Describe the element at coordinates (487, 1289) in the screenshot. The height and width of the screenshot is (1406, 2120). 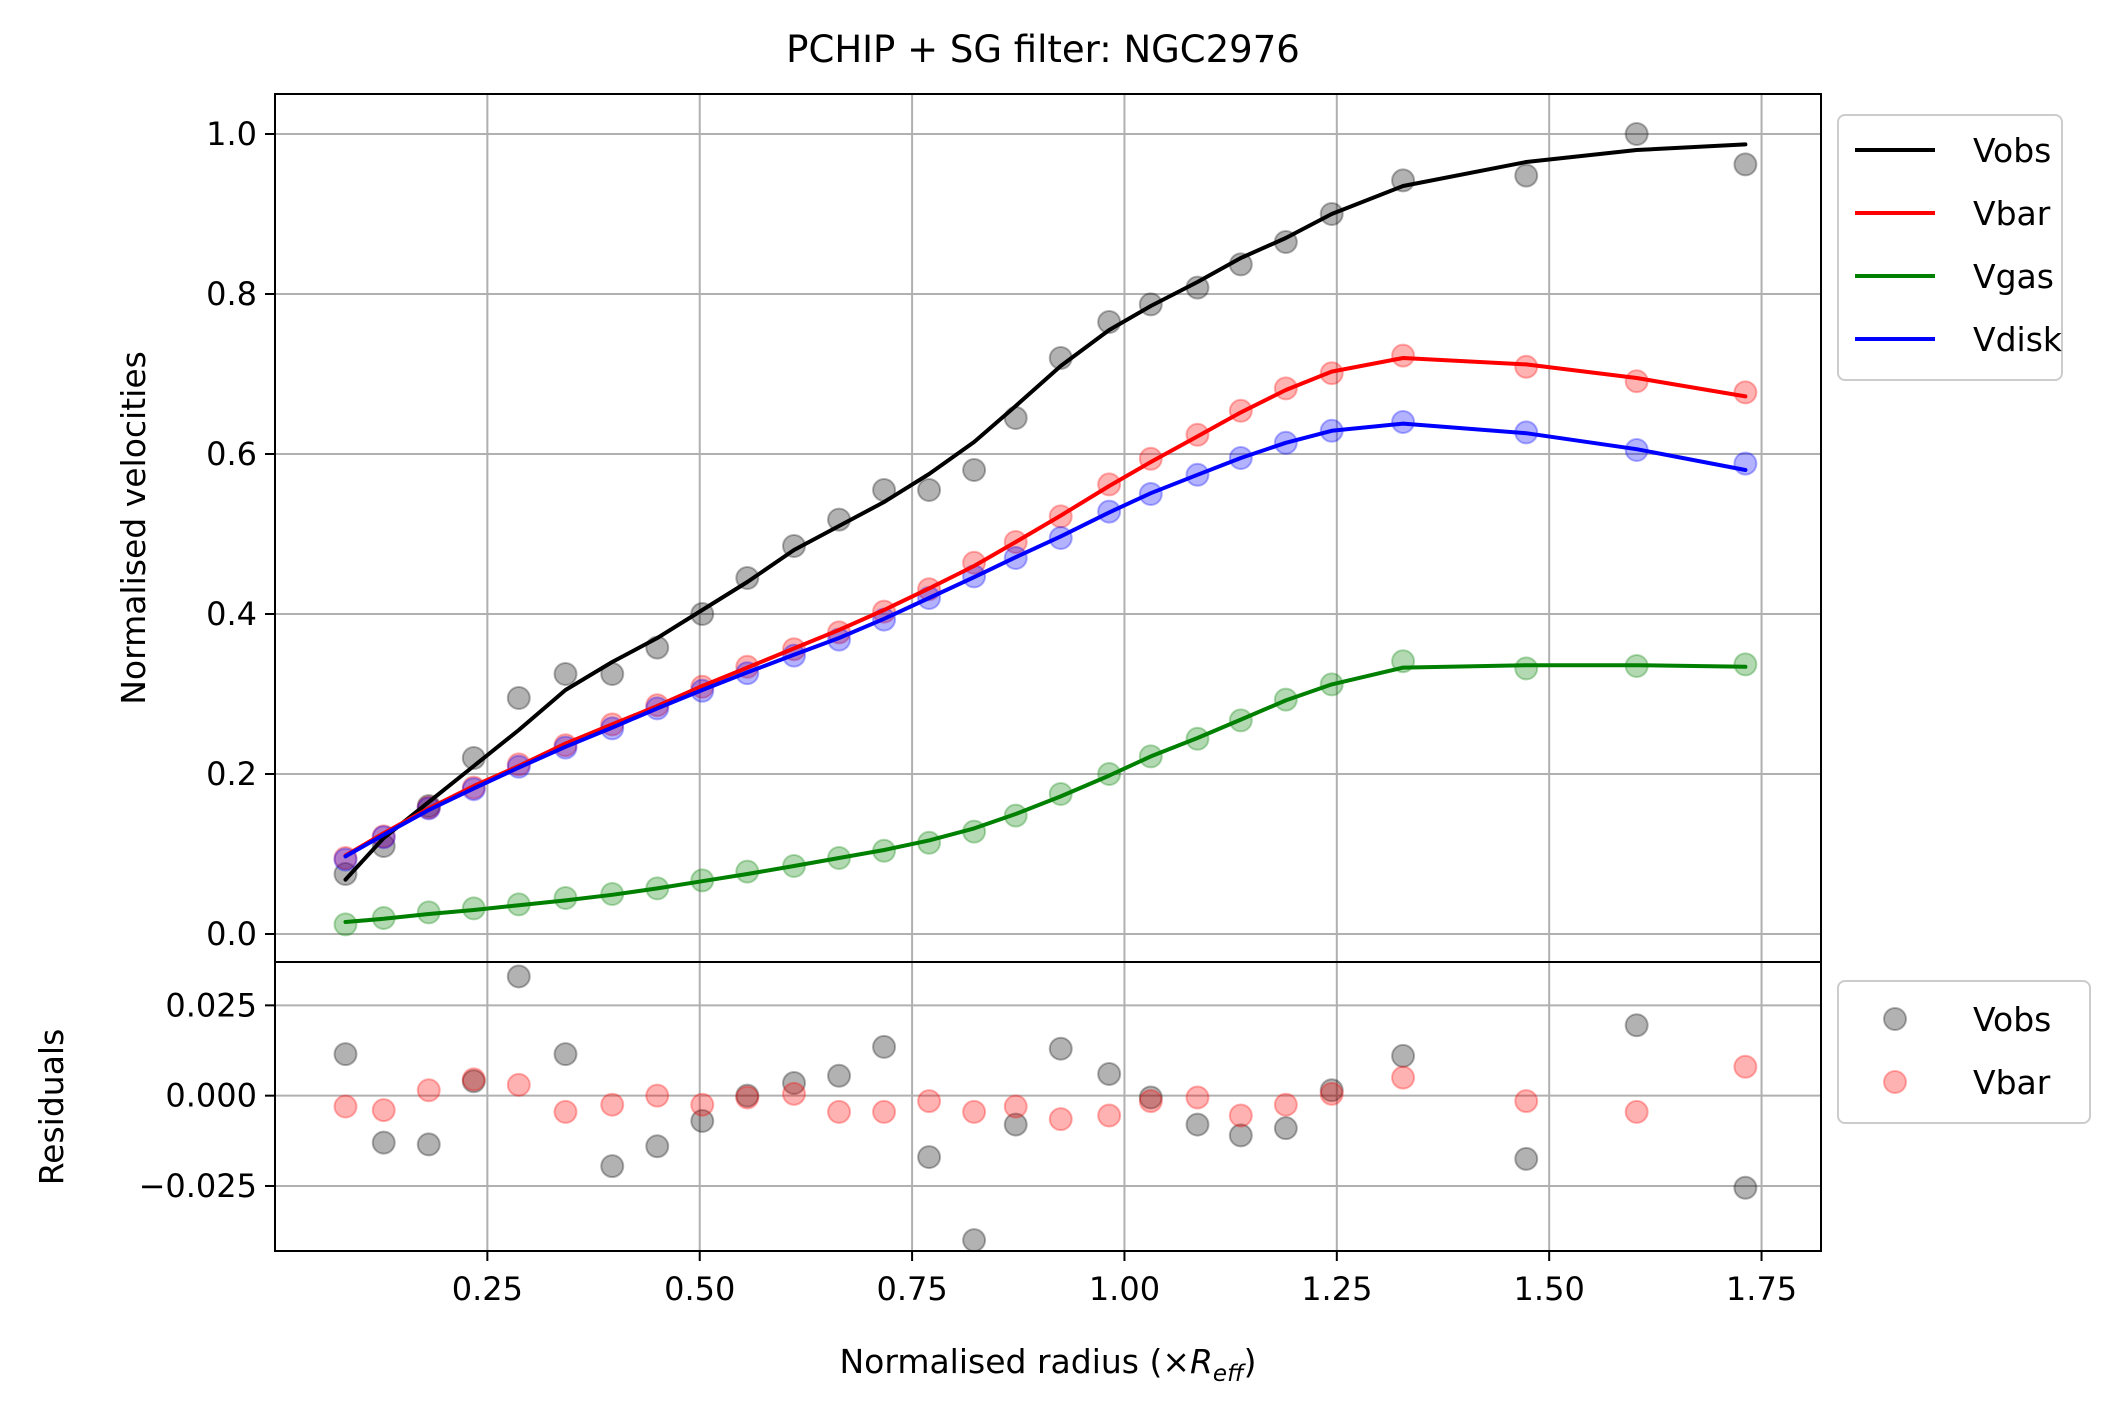
I see `x-tick-label: 0.25` at that location.